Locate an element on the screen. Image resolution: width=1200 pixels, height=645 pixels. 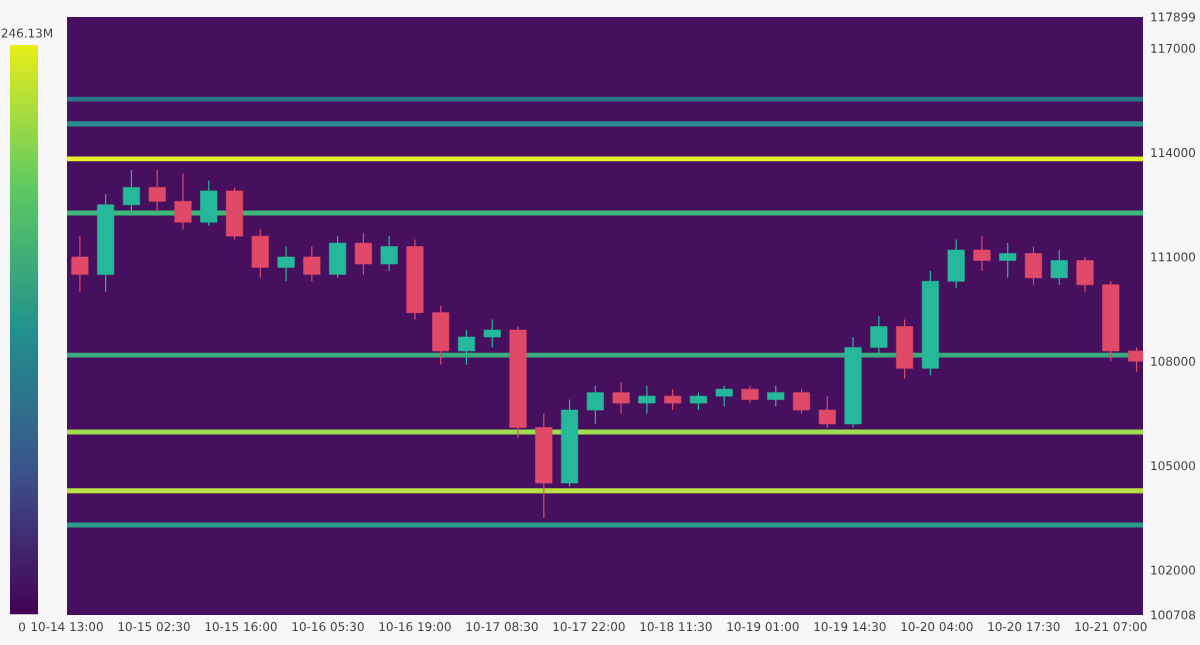
y-tick-label: 111000 is located at coordinates (1173, 257).